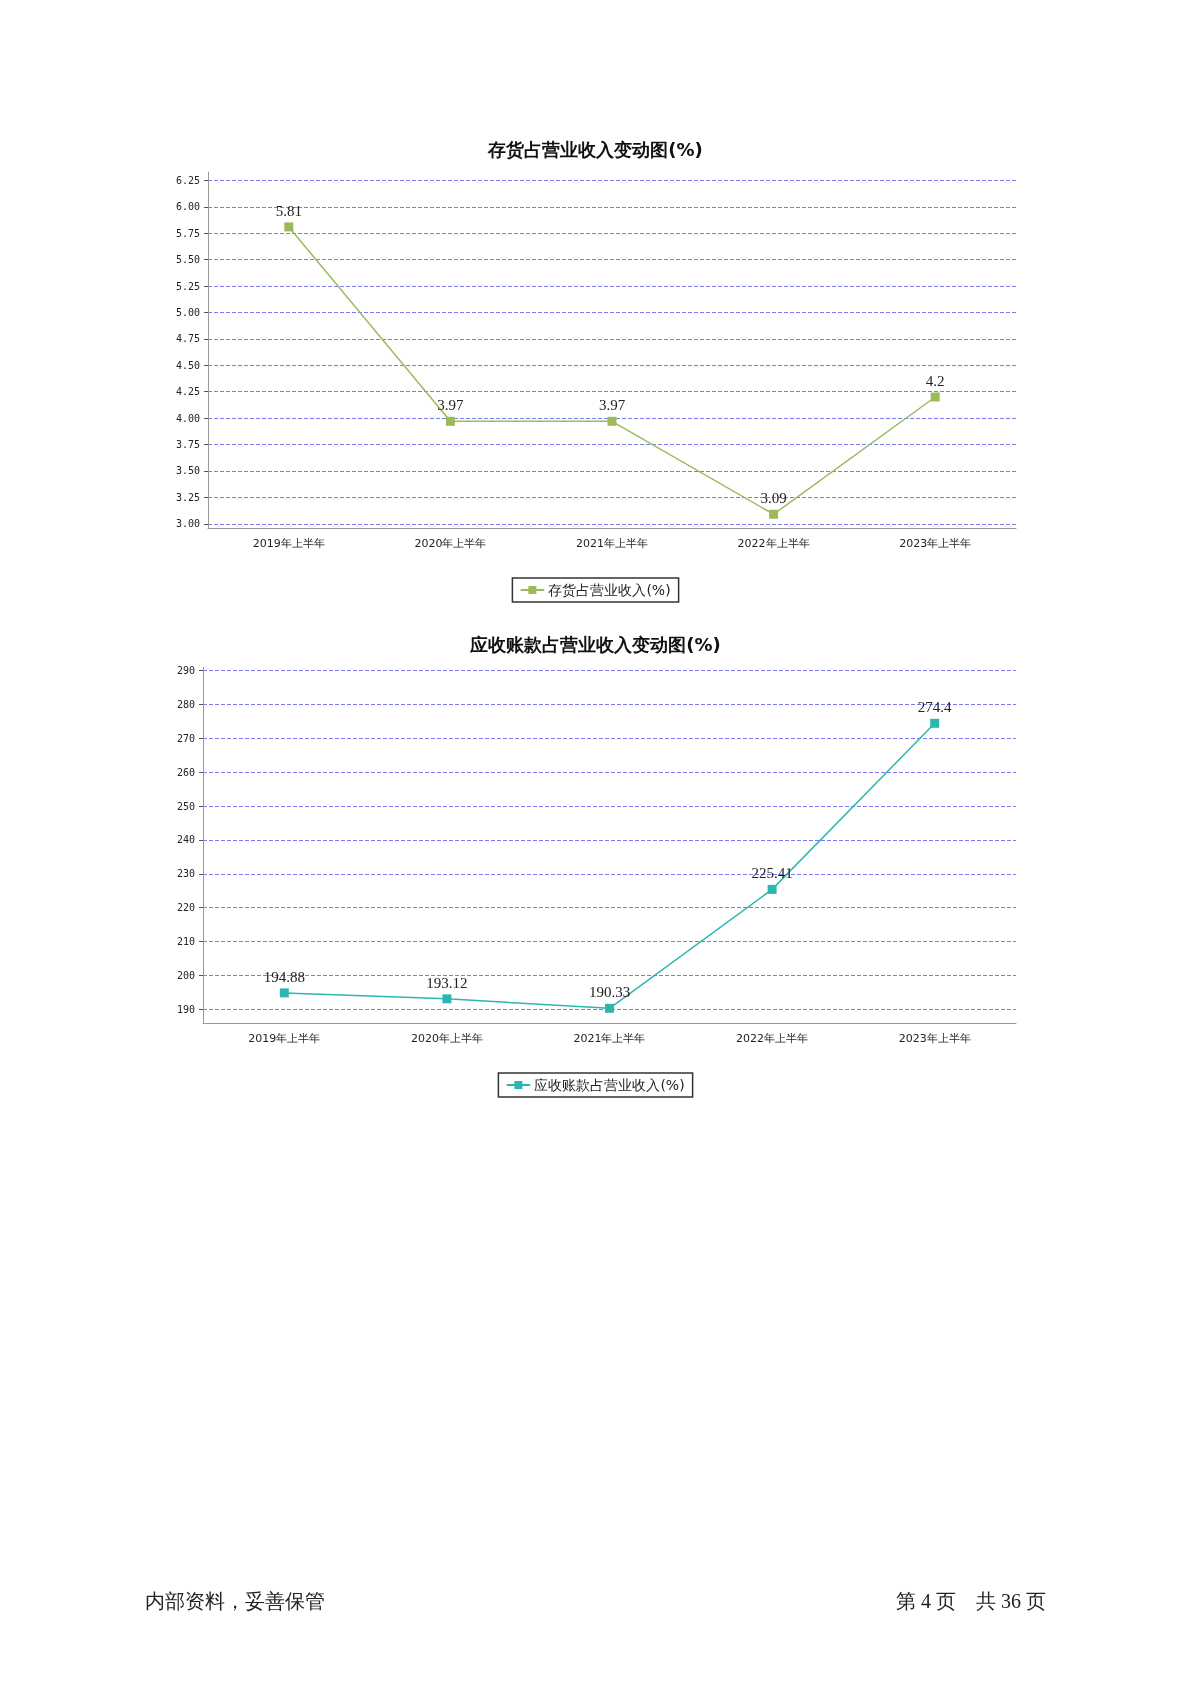 The height and width of the screenshot is (1684, 1191). What do you see at coordinates (187, 207) in the screenshot?
I see `y-tick-label: 6.00` at bounding box center [187, 207].